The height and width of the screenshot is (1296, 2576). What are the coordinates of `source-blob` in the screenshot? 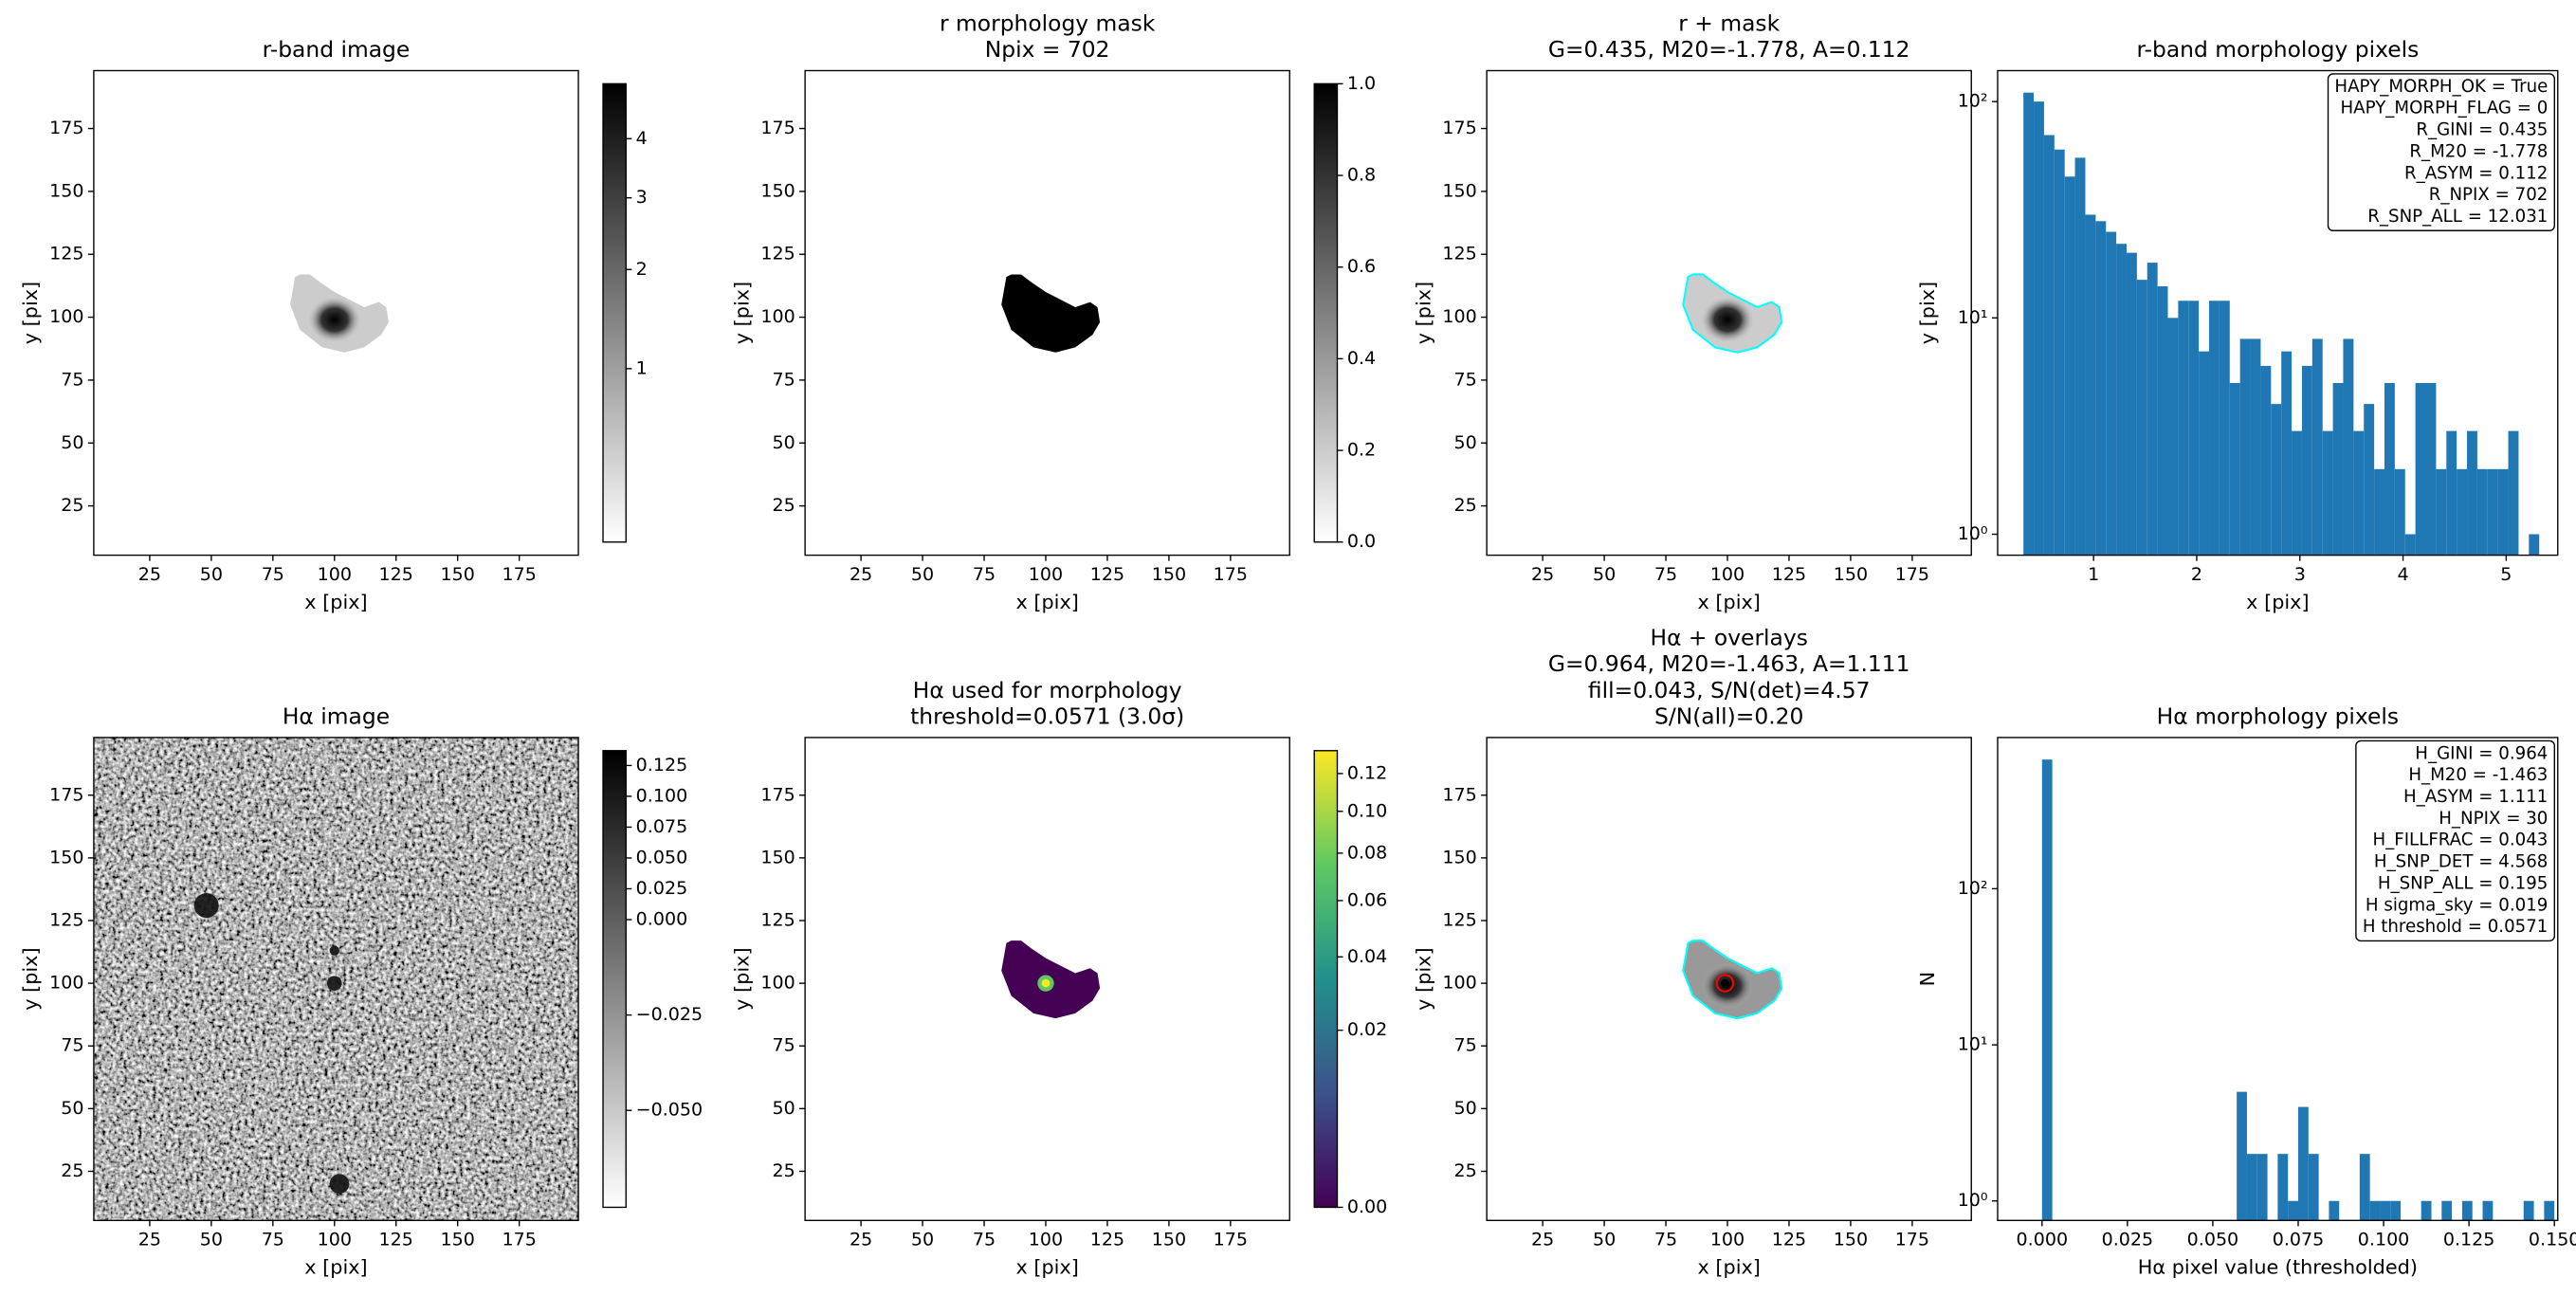 It's located at (339, 1184).